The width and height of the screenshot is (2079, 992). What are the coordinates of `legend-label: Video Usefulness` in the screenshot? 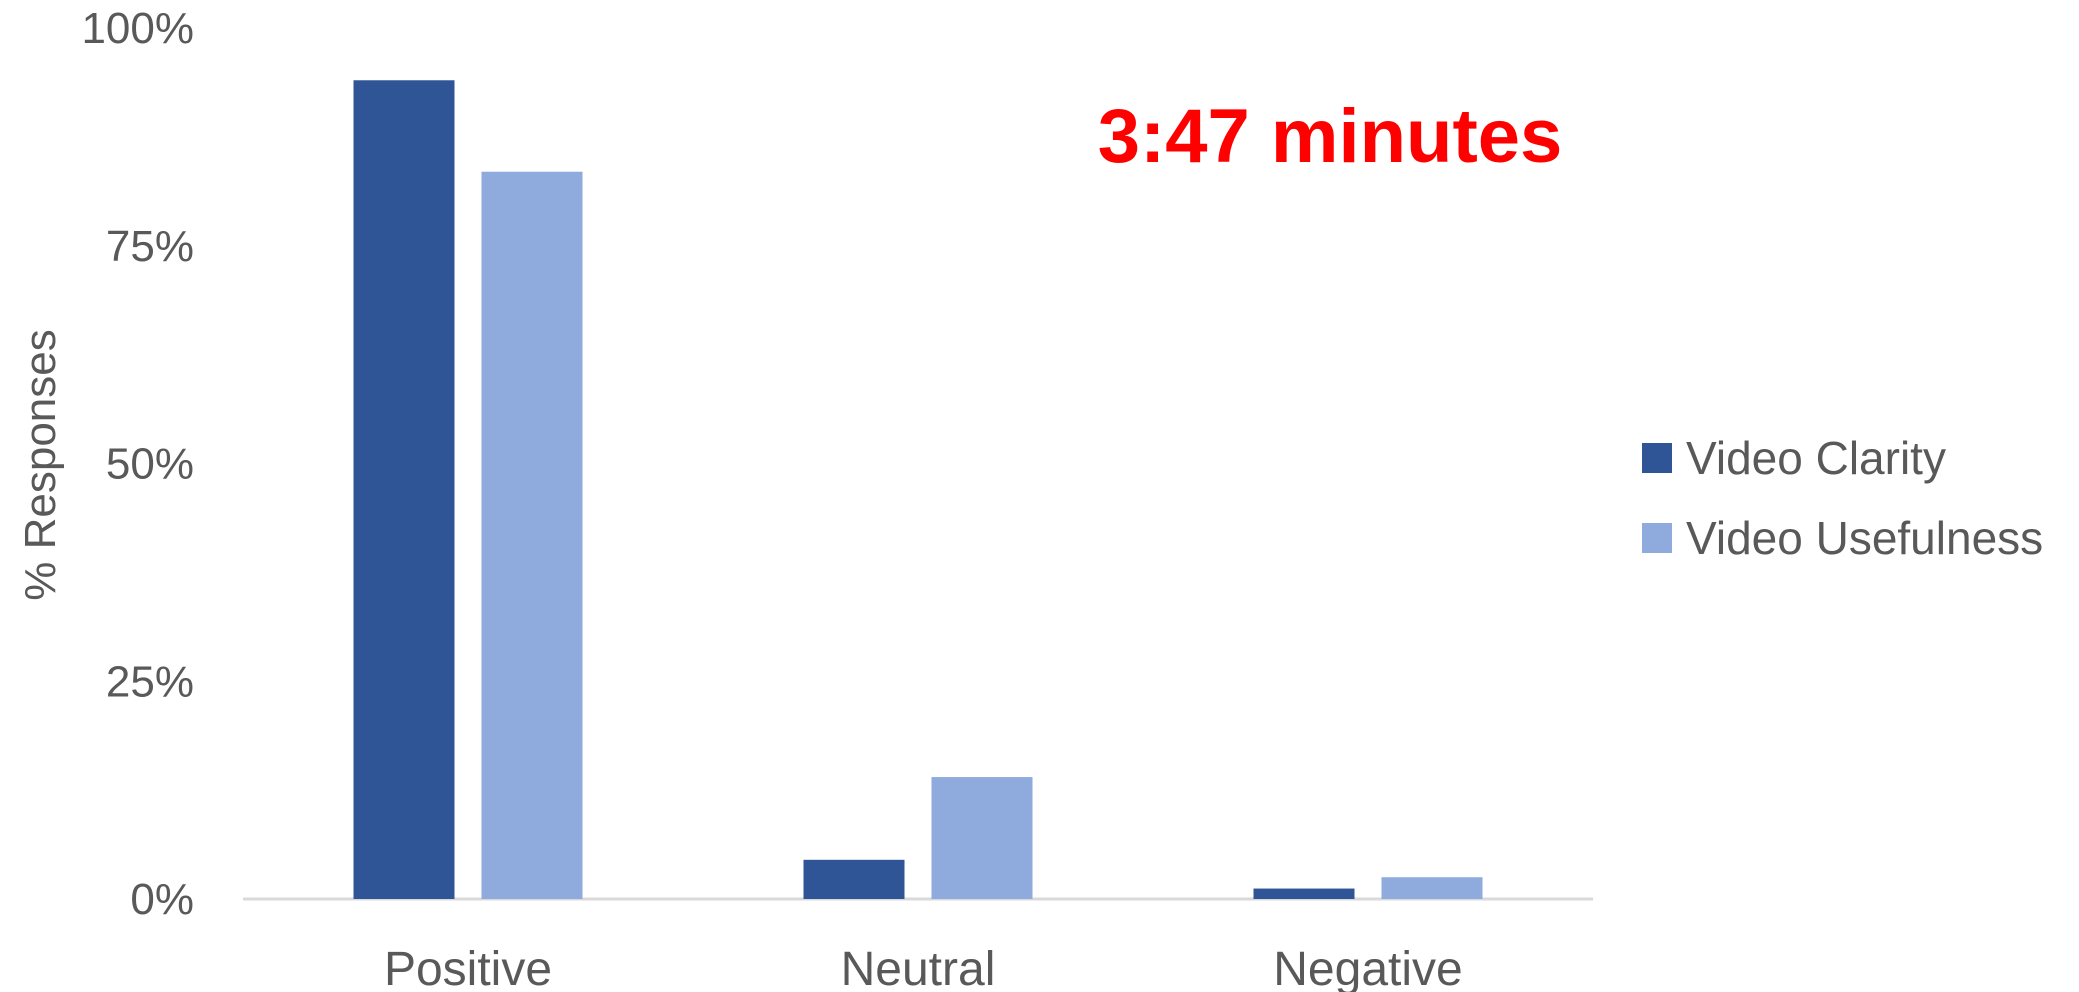 It's located at (1864, 538).